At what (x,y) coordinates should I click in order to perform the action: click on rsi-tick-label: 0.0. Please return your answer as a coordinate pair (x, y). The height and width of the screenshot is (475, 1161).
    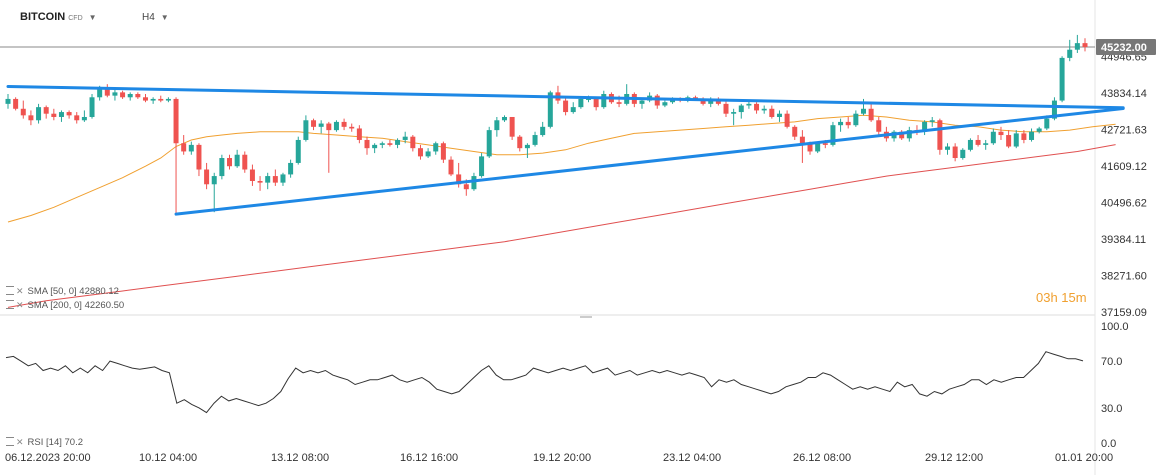
    Looking at the image, I should click on (1108, 444).